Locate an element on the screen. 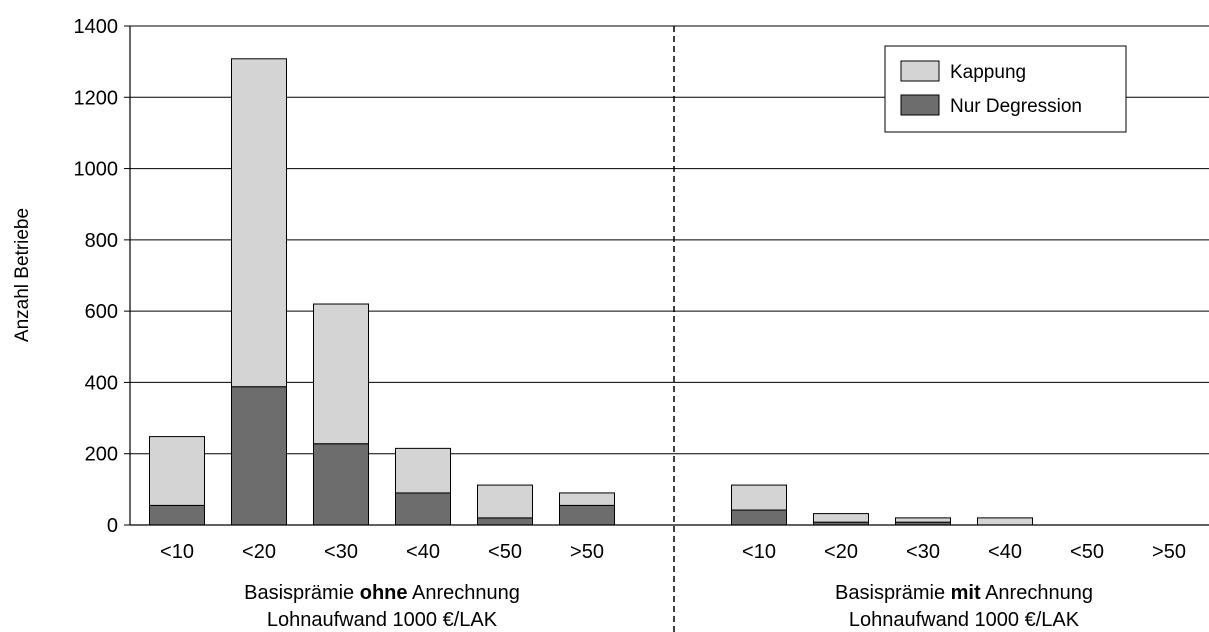 The width and height of the screenshot is (1209, 632). legend-label: Kappung is located at coordinates (988, 72).